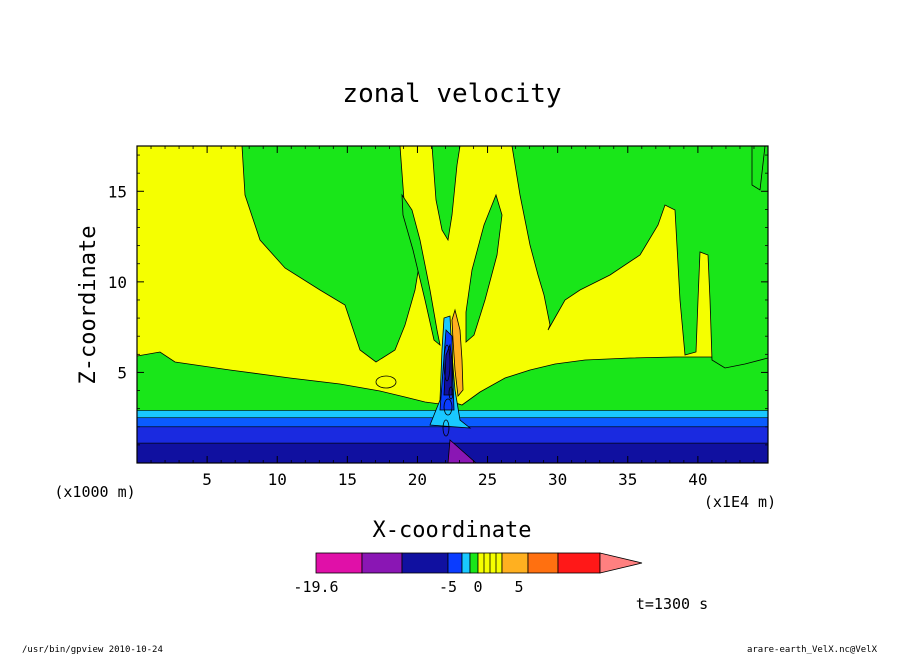 This screenshot has width=904, height=654. What do you see at coordinates (518, 587) in the screenshot?
I see `colorbar-label-3: 5` at bounding box center [518, 587].